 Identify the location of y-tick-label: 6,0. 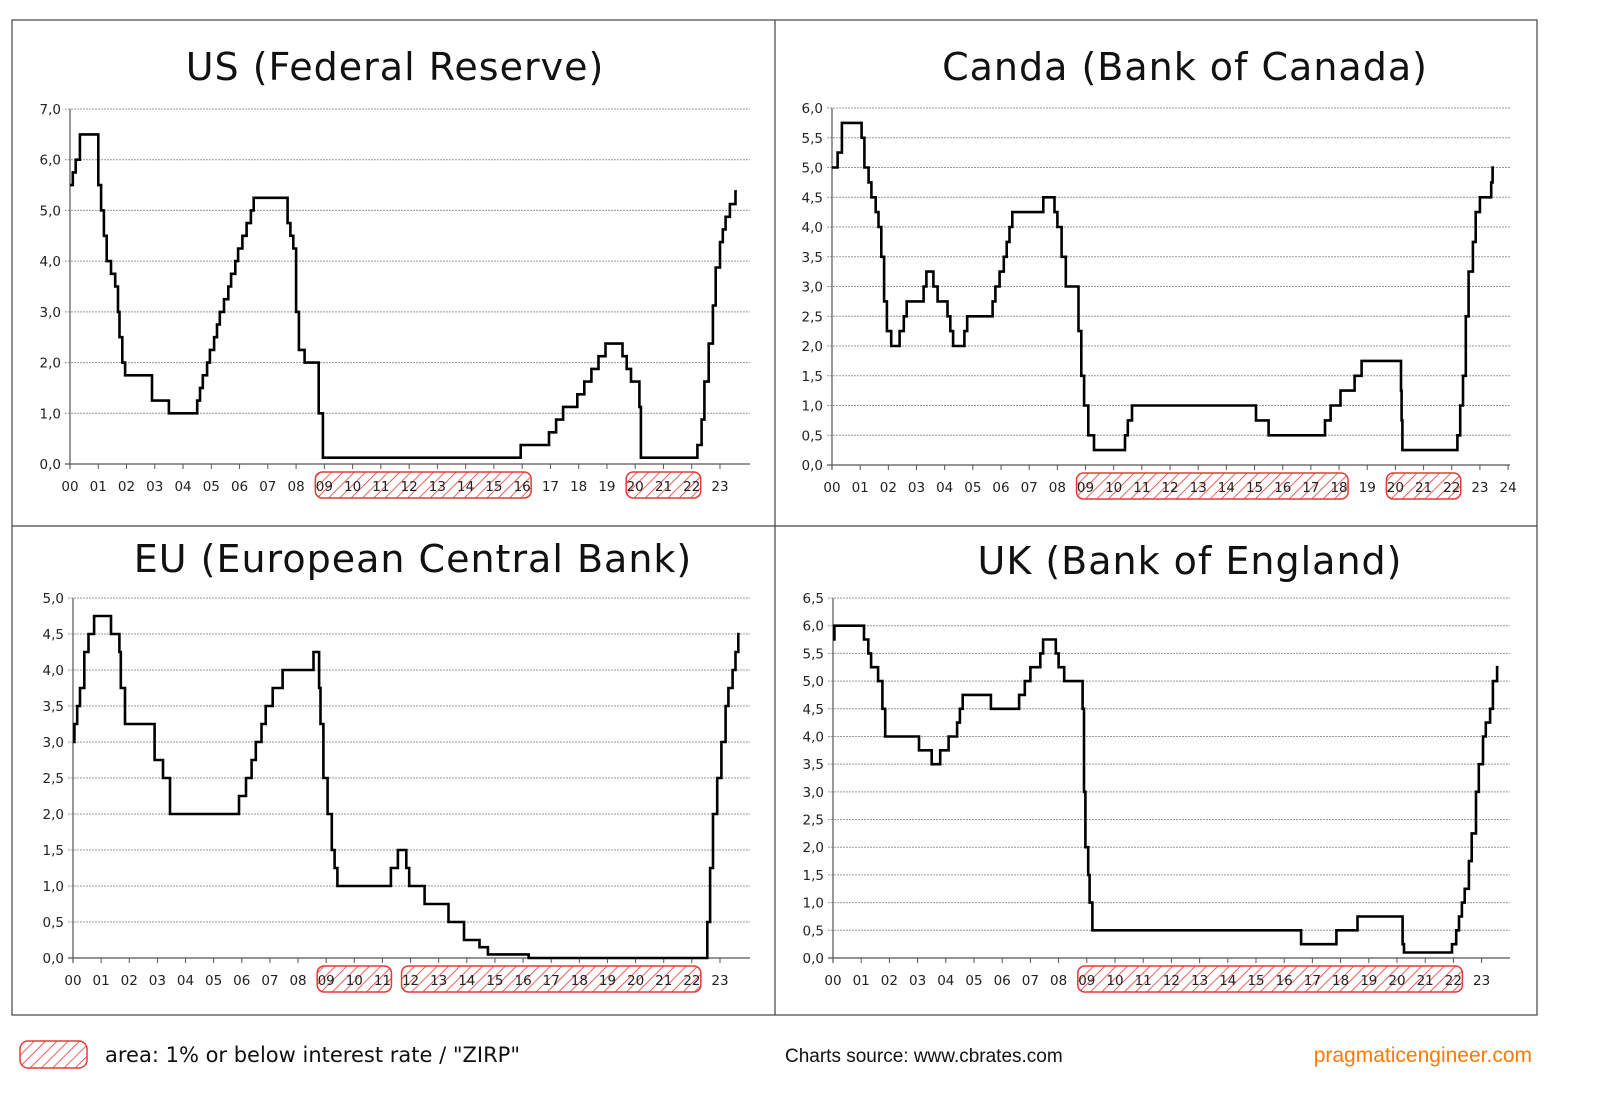
(812, 109).